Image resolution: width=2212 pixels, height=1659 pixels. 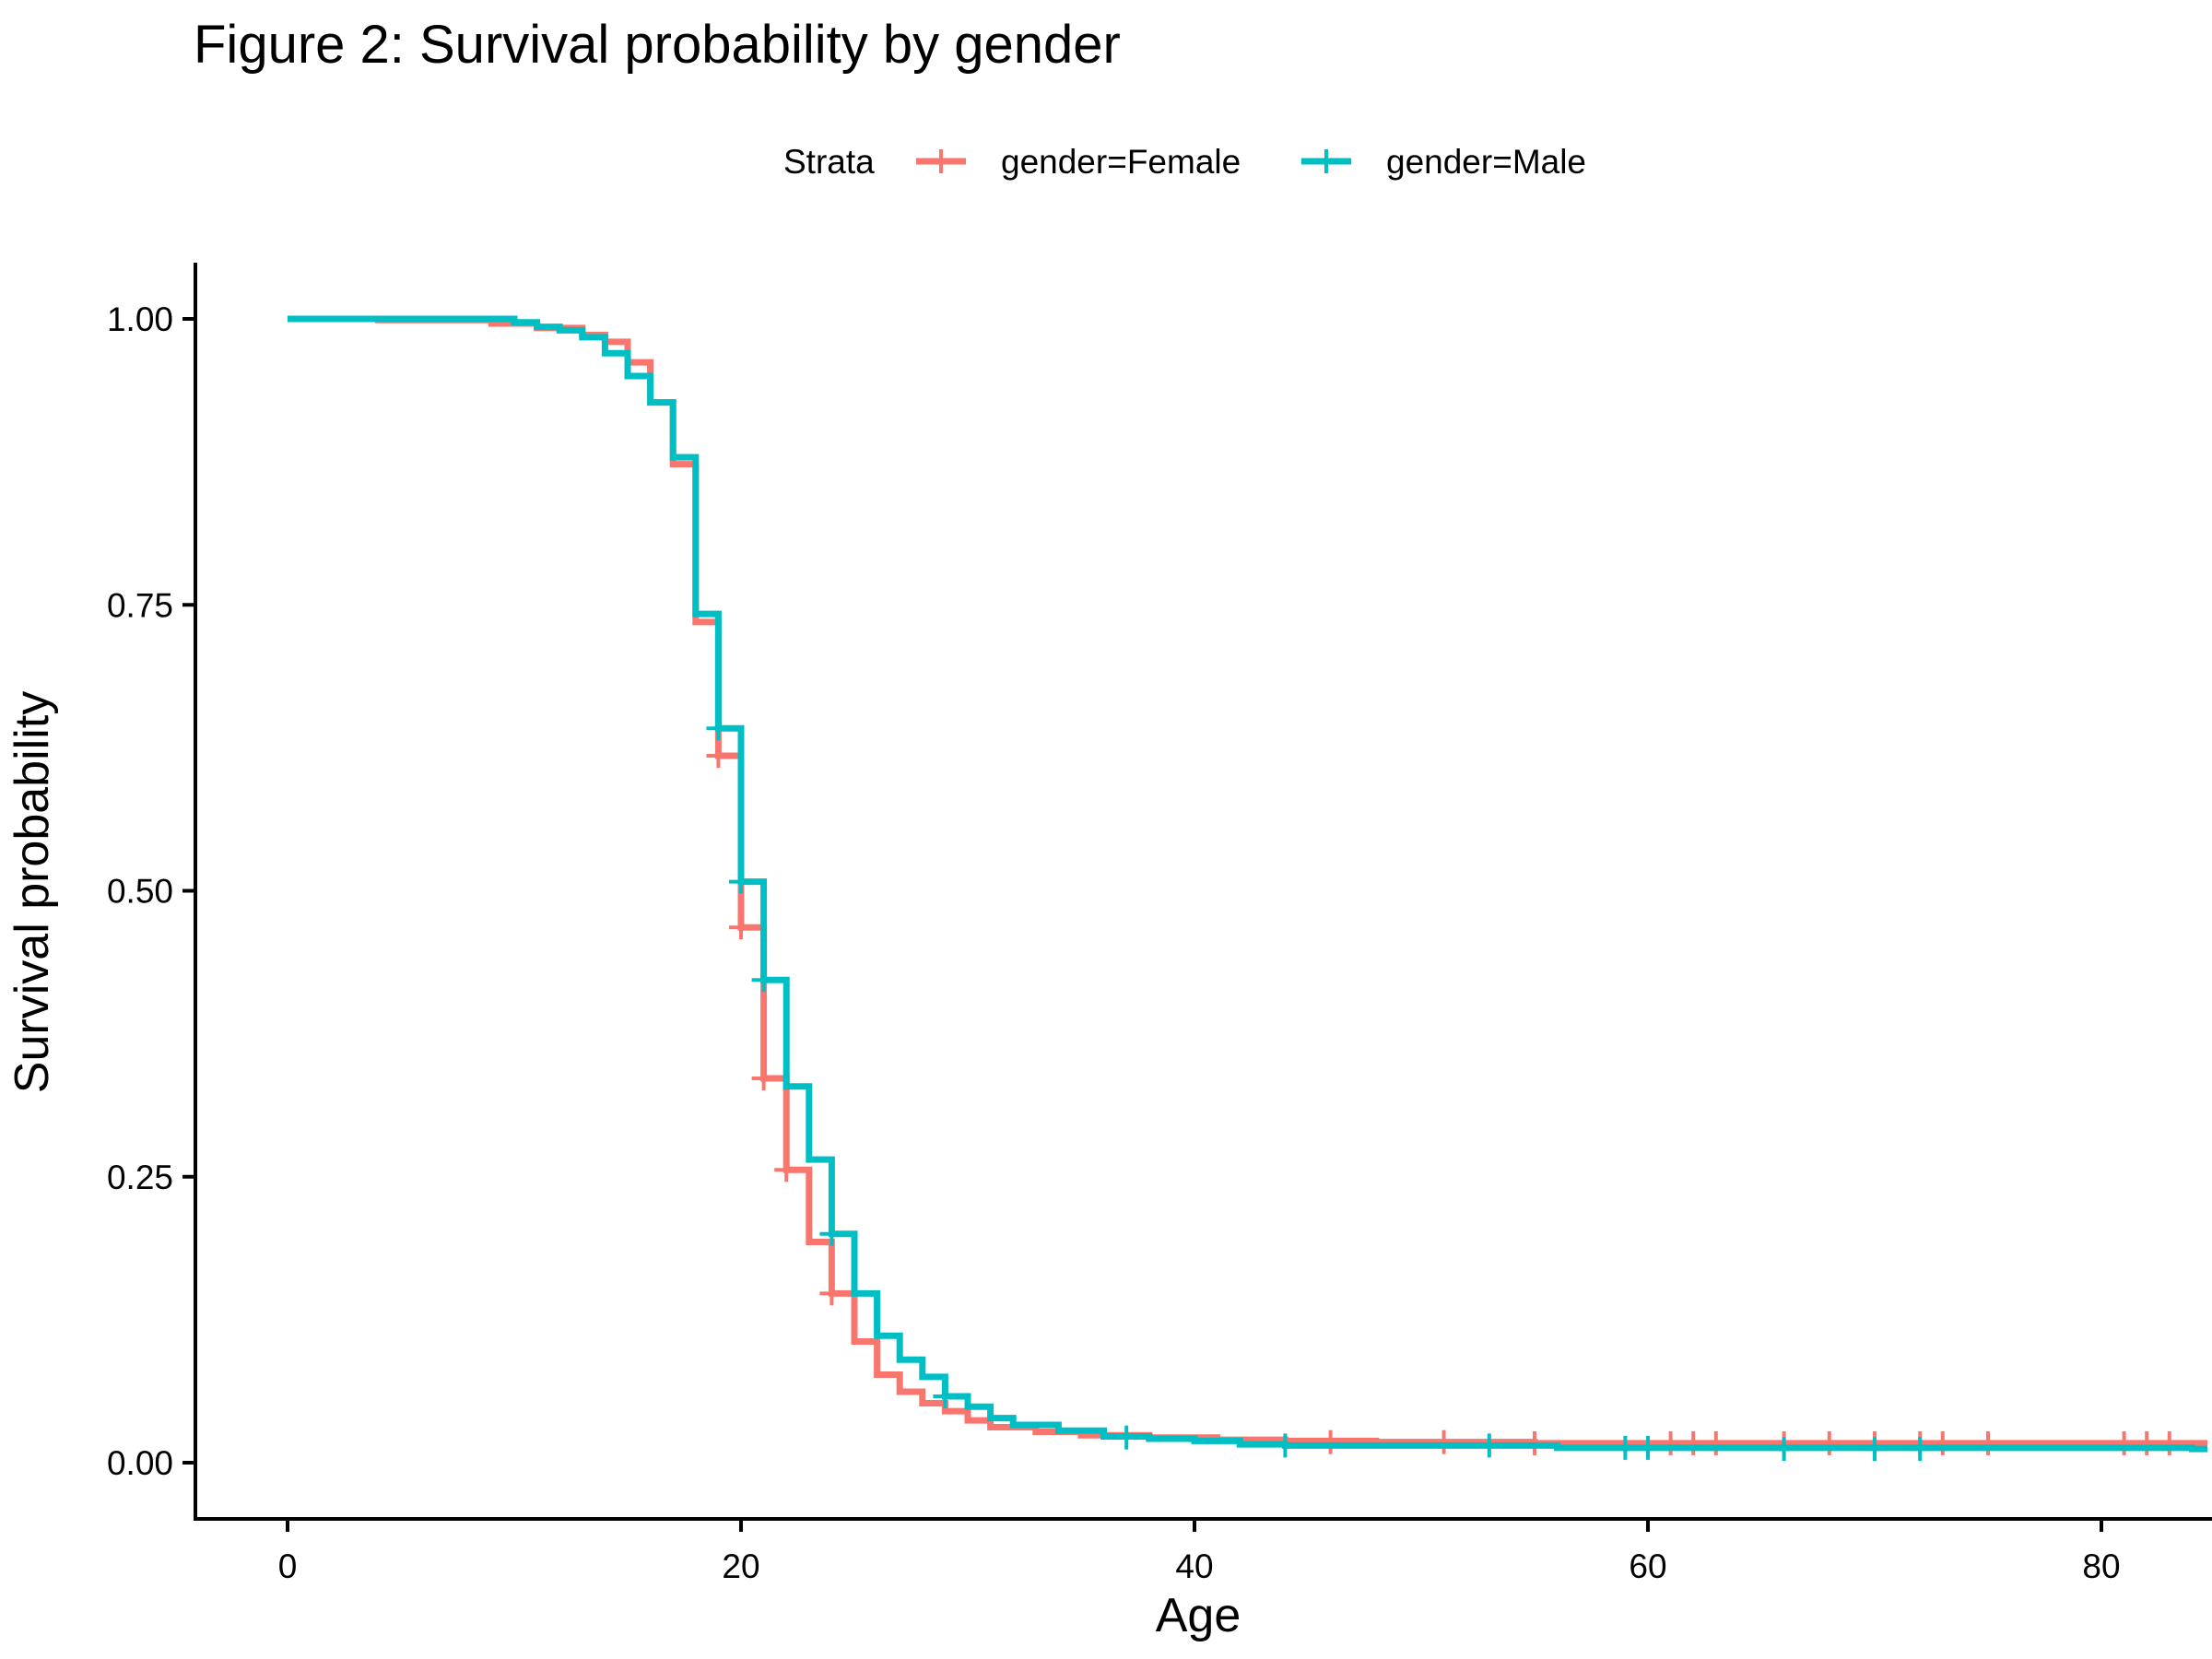 What do you see at coordinates (140, 319) in the screenshot?
I see `y-tick-label: 1.00` at bounding box center [140, 319].